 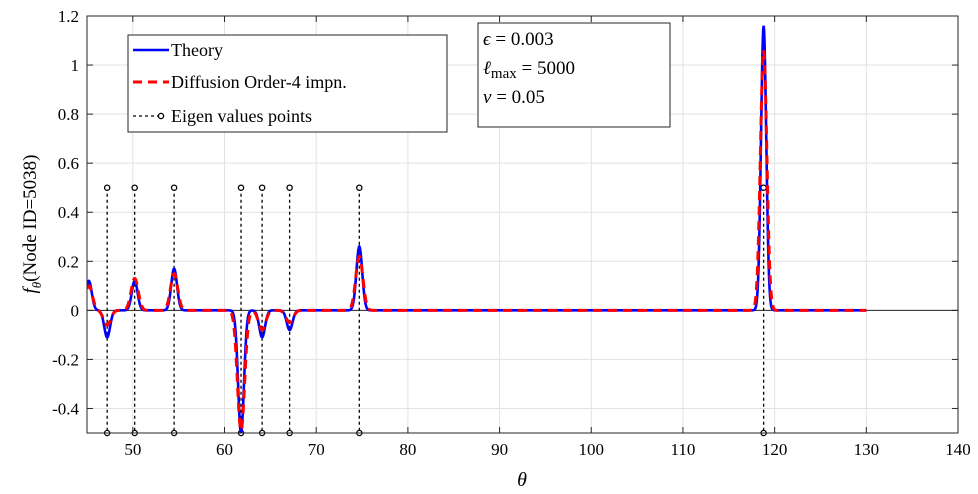 What do you see at coordinates (68, 163) in the screenshot?
I see `y-tick-label: 0.6` at bounding box center [68, 163].